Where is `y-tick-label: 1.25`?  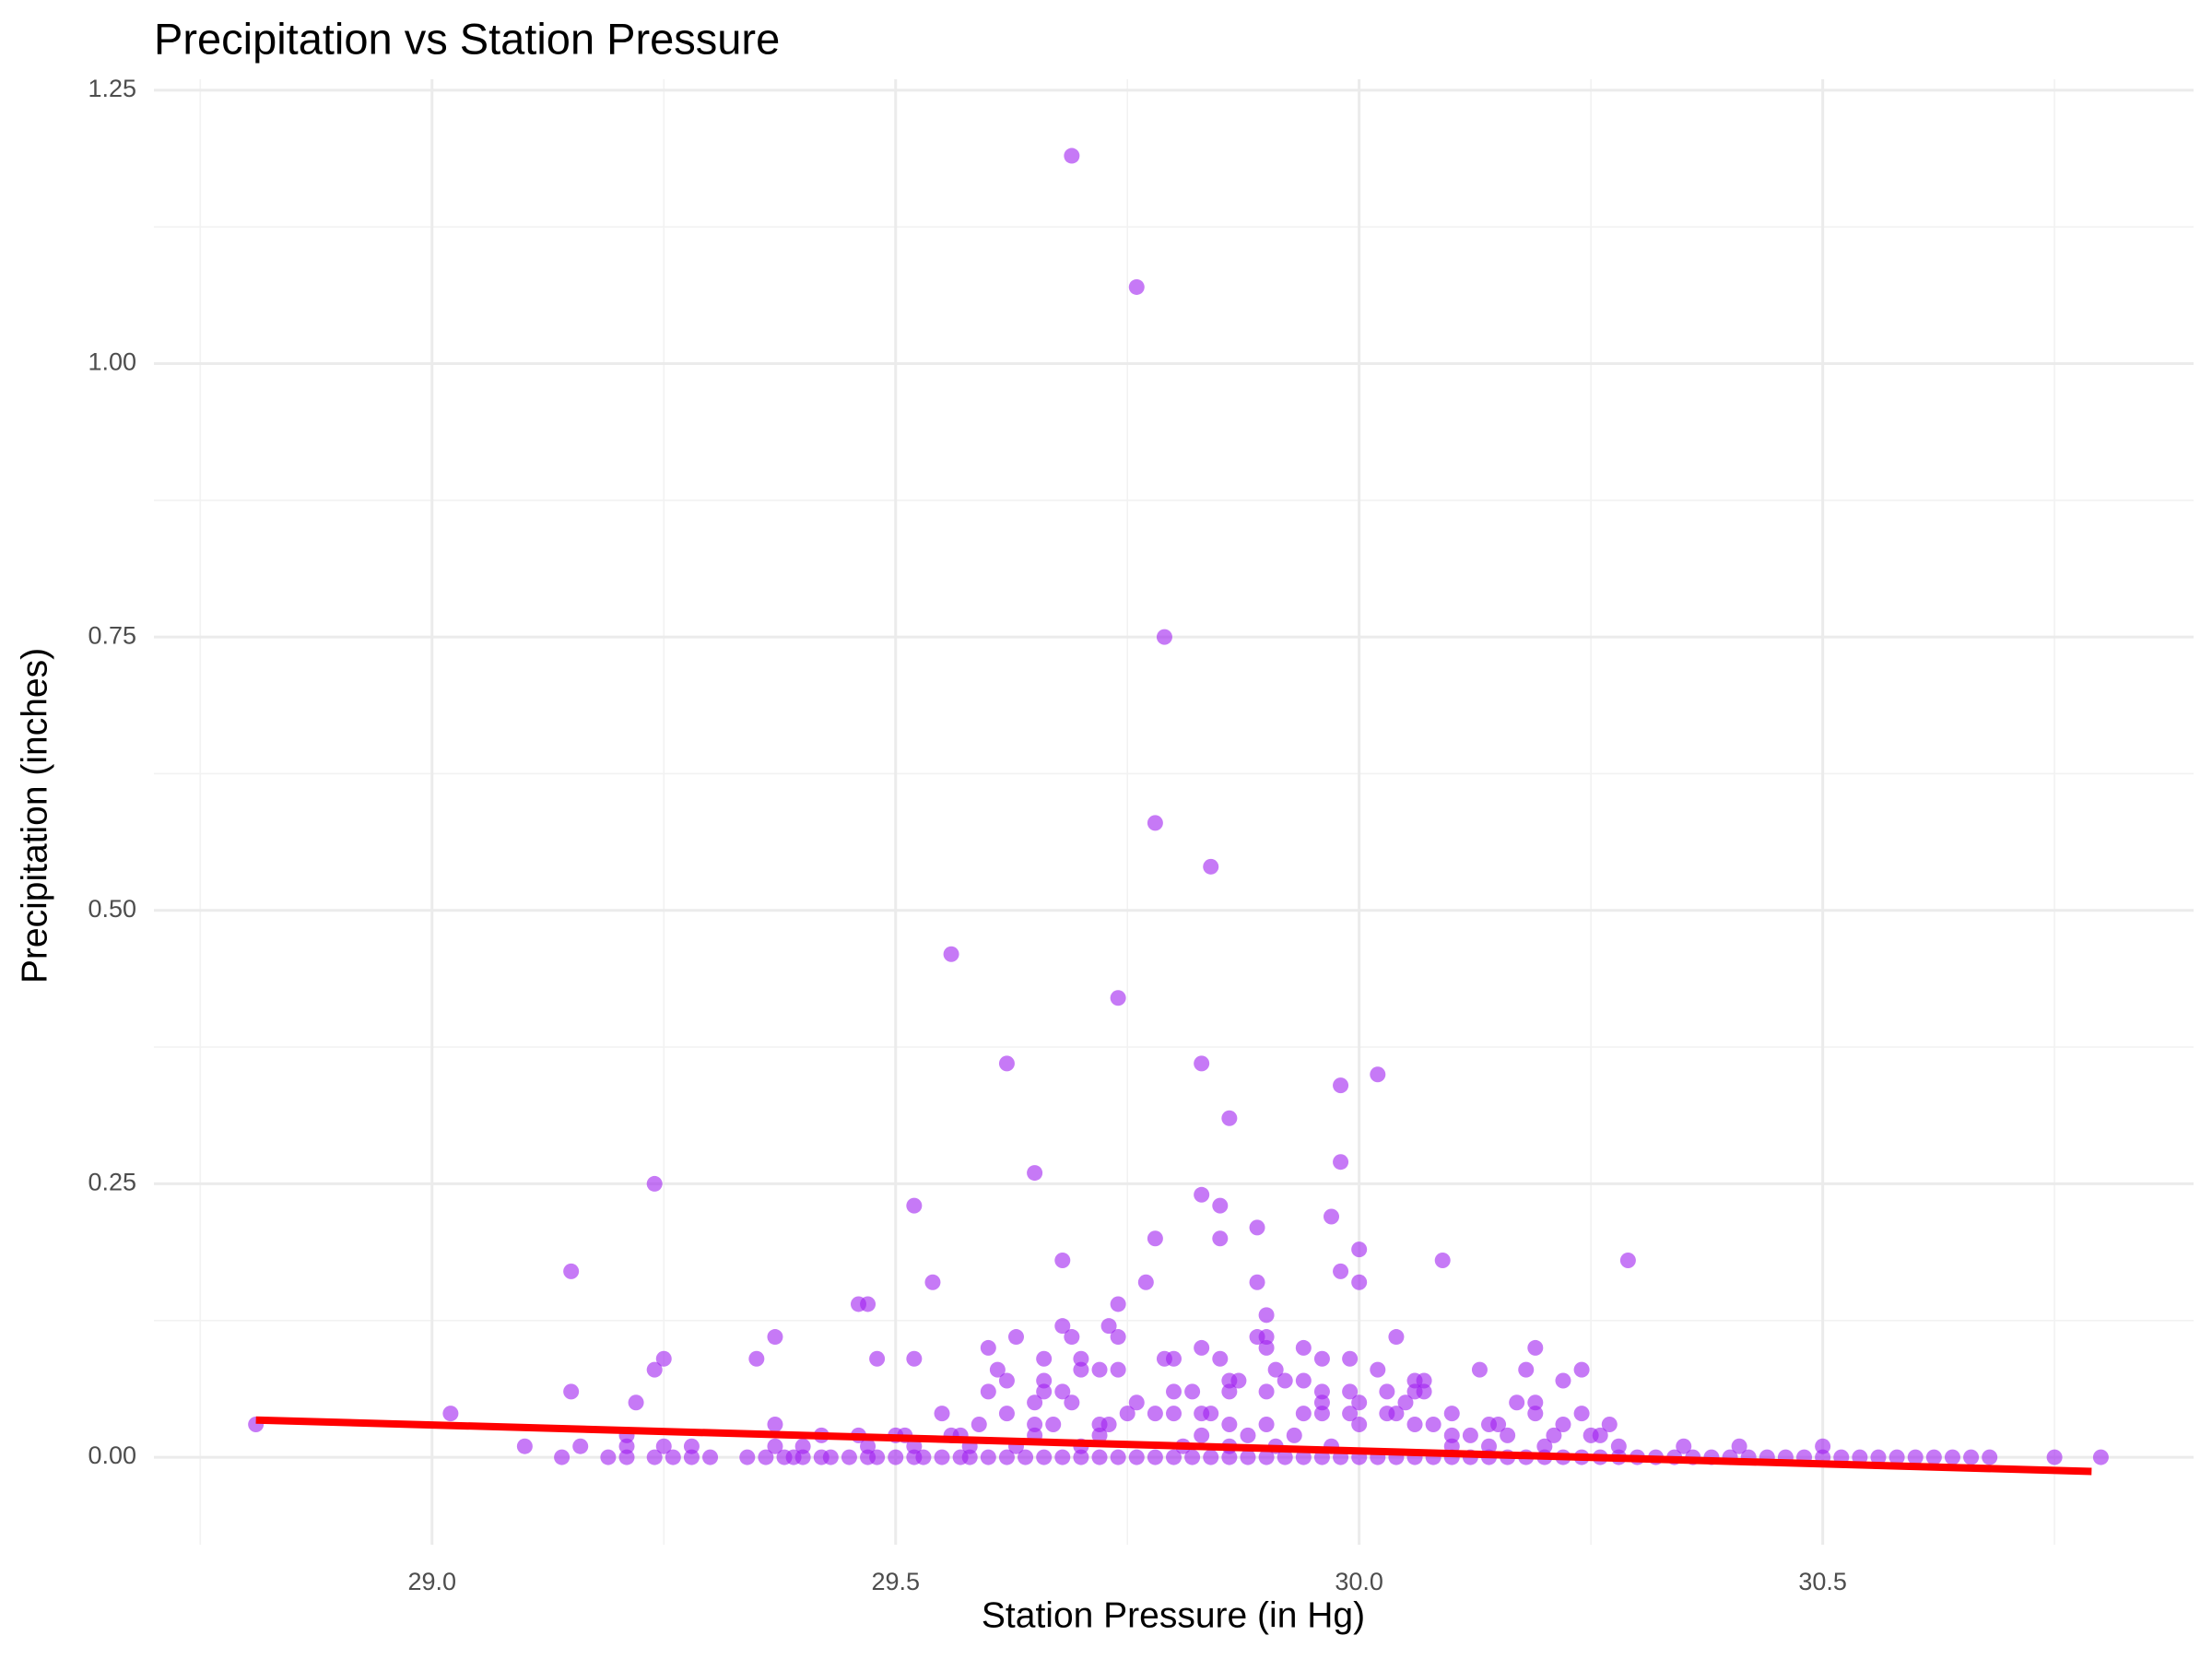
y-tick-label: 1.25 is located at coordinates (112, 88).